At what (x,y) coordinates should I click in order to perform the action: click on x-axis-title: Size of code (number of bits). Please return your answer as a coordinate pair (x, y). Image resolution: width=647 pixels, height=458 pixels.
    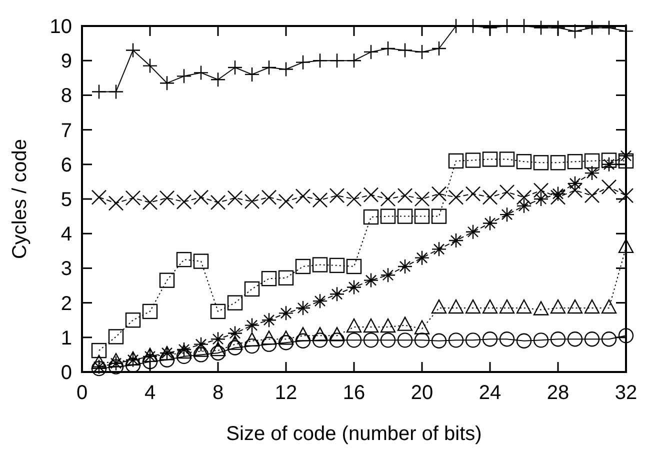
    Looking at the image, I should click on (354, 434).